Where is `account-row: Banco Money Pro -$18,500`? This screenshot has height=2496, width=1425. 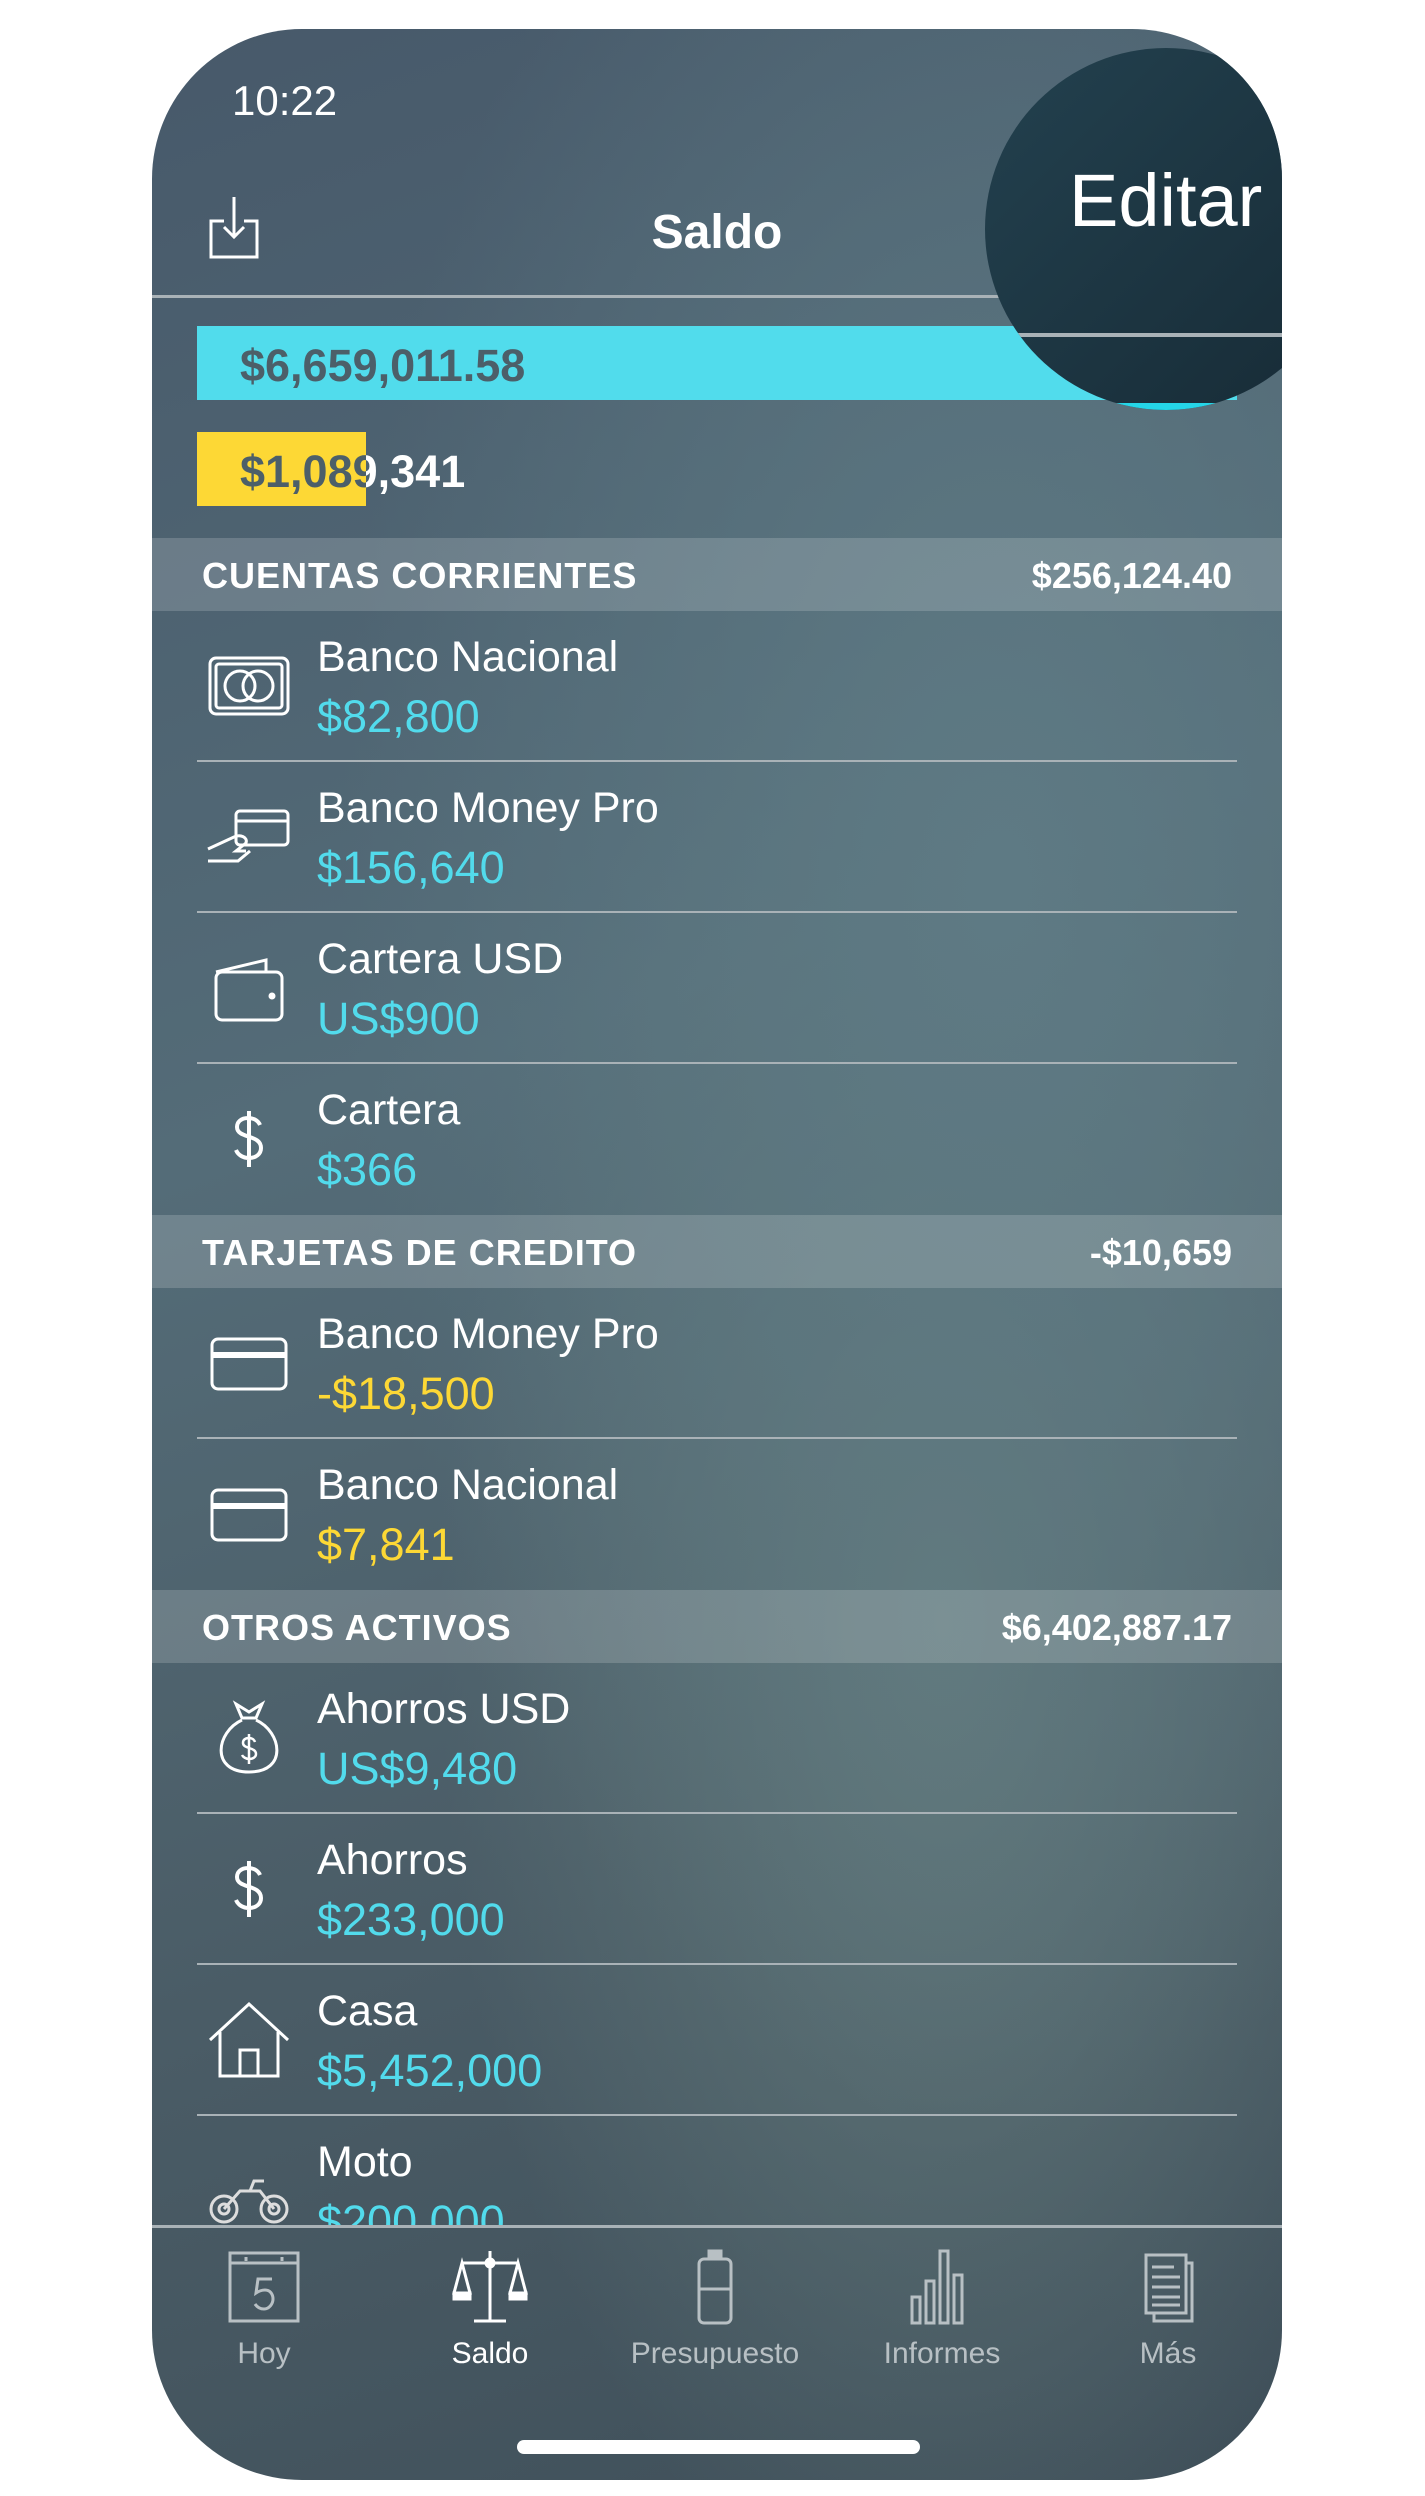
account-row: Banco Money Pro -$18,500 is located at coordinates (717, 1363).